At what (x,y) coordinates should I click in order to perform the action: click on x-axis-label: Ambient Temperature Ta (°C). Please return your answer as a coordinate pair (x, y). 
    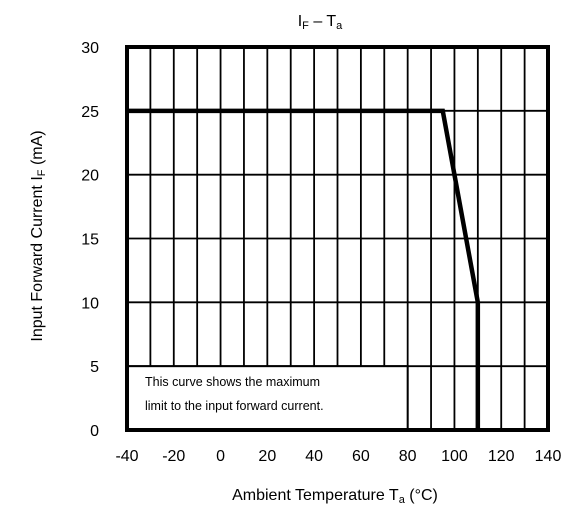
    Looking at the image, I should click on (335, 496).